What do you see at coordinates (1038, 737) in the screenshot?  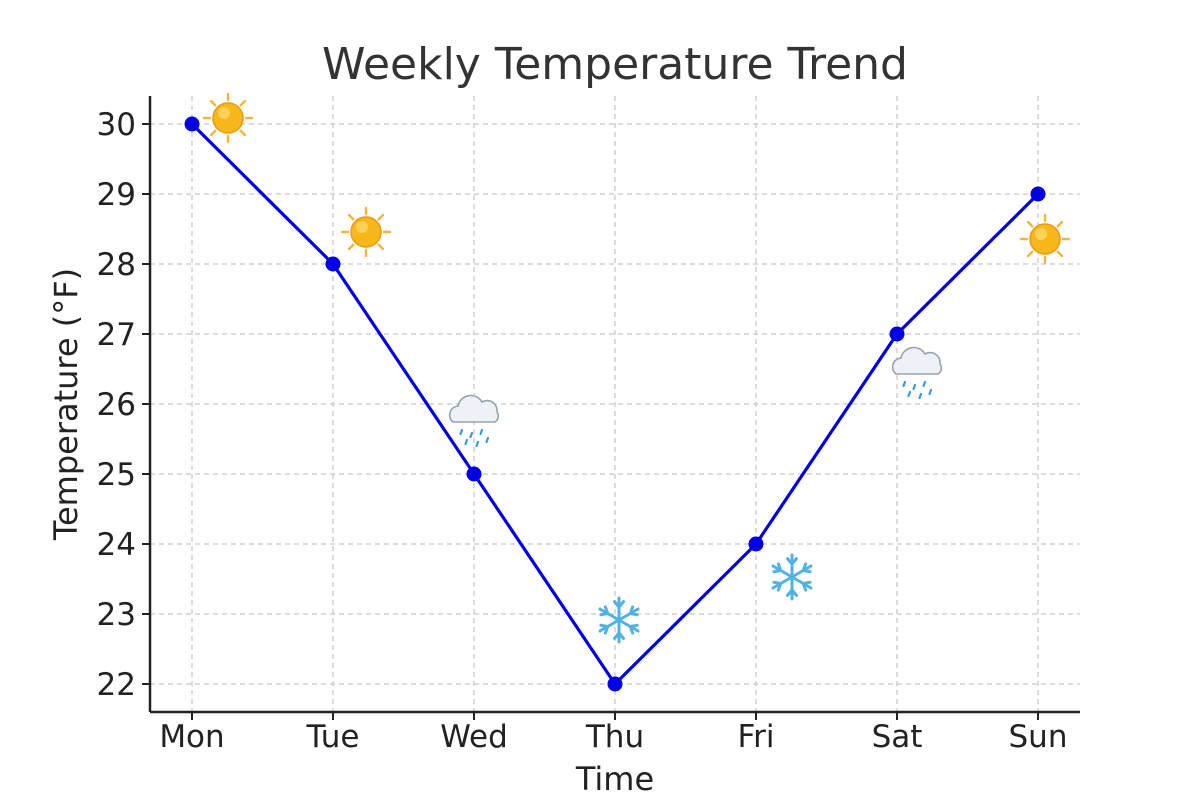 I see `x-tick-label: Sun` at bounding box center [1038, 737].